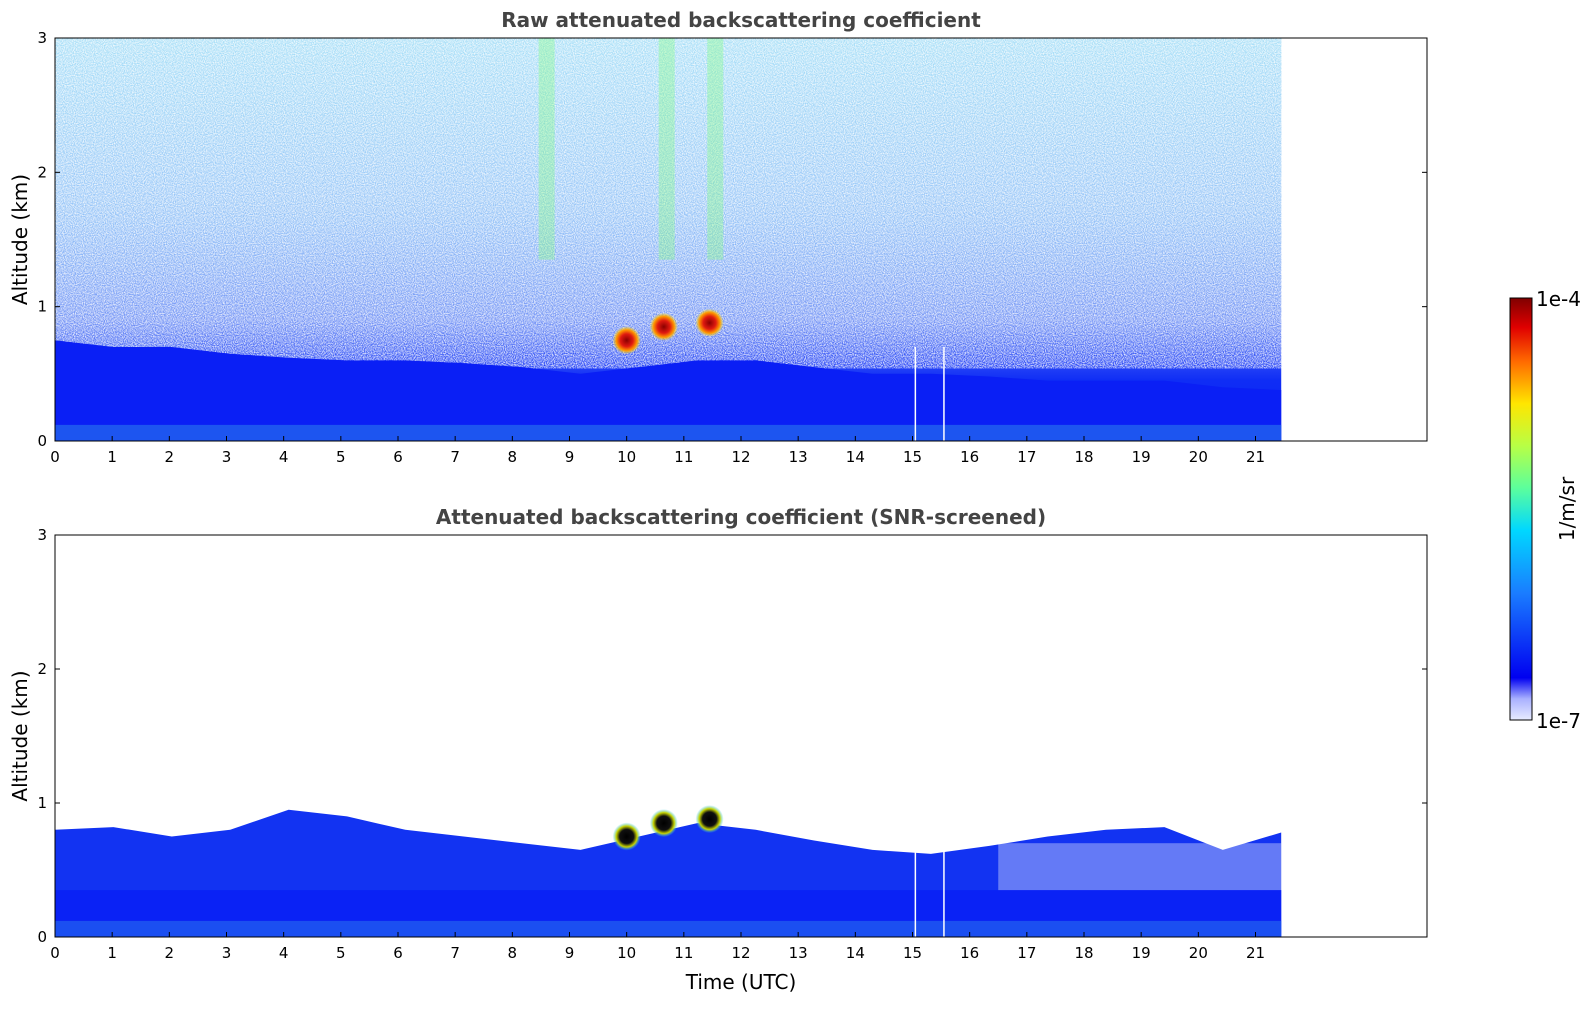 The image size is (1595, 1020). What do you see at coordinates (1521, 509) in the screenshot?
I see `colorbar-scale` at bounding box center [1521, 509].